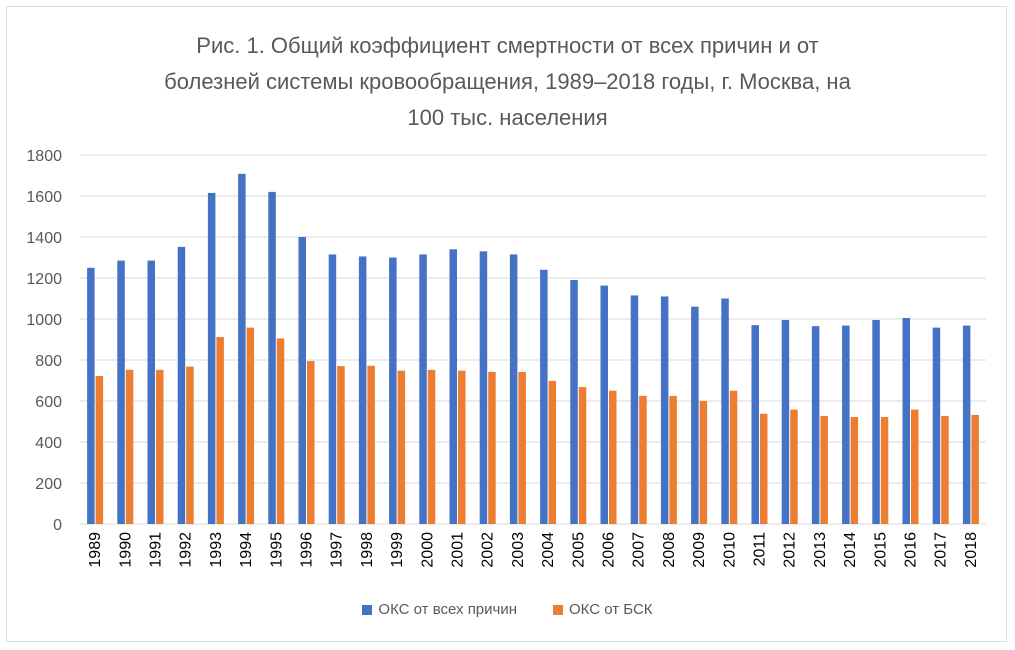  What do you see at coordinates (427, 550) in the screenshot?
I see `x-tick-label: 2000` at bounding box center [427, 550].